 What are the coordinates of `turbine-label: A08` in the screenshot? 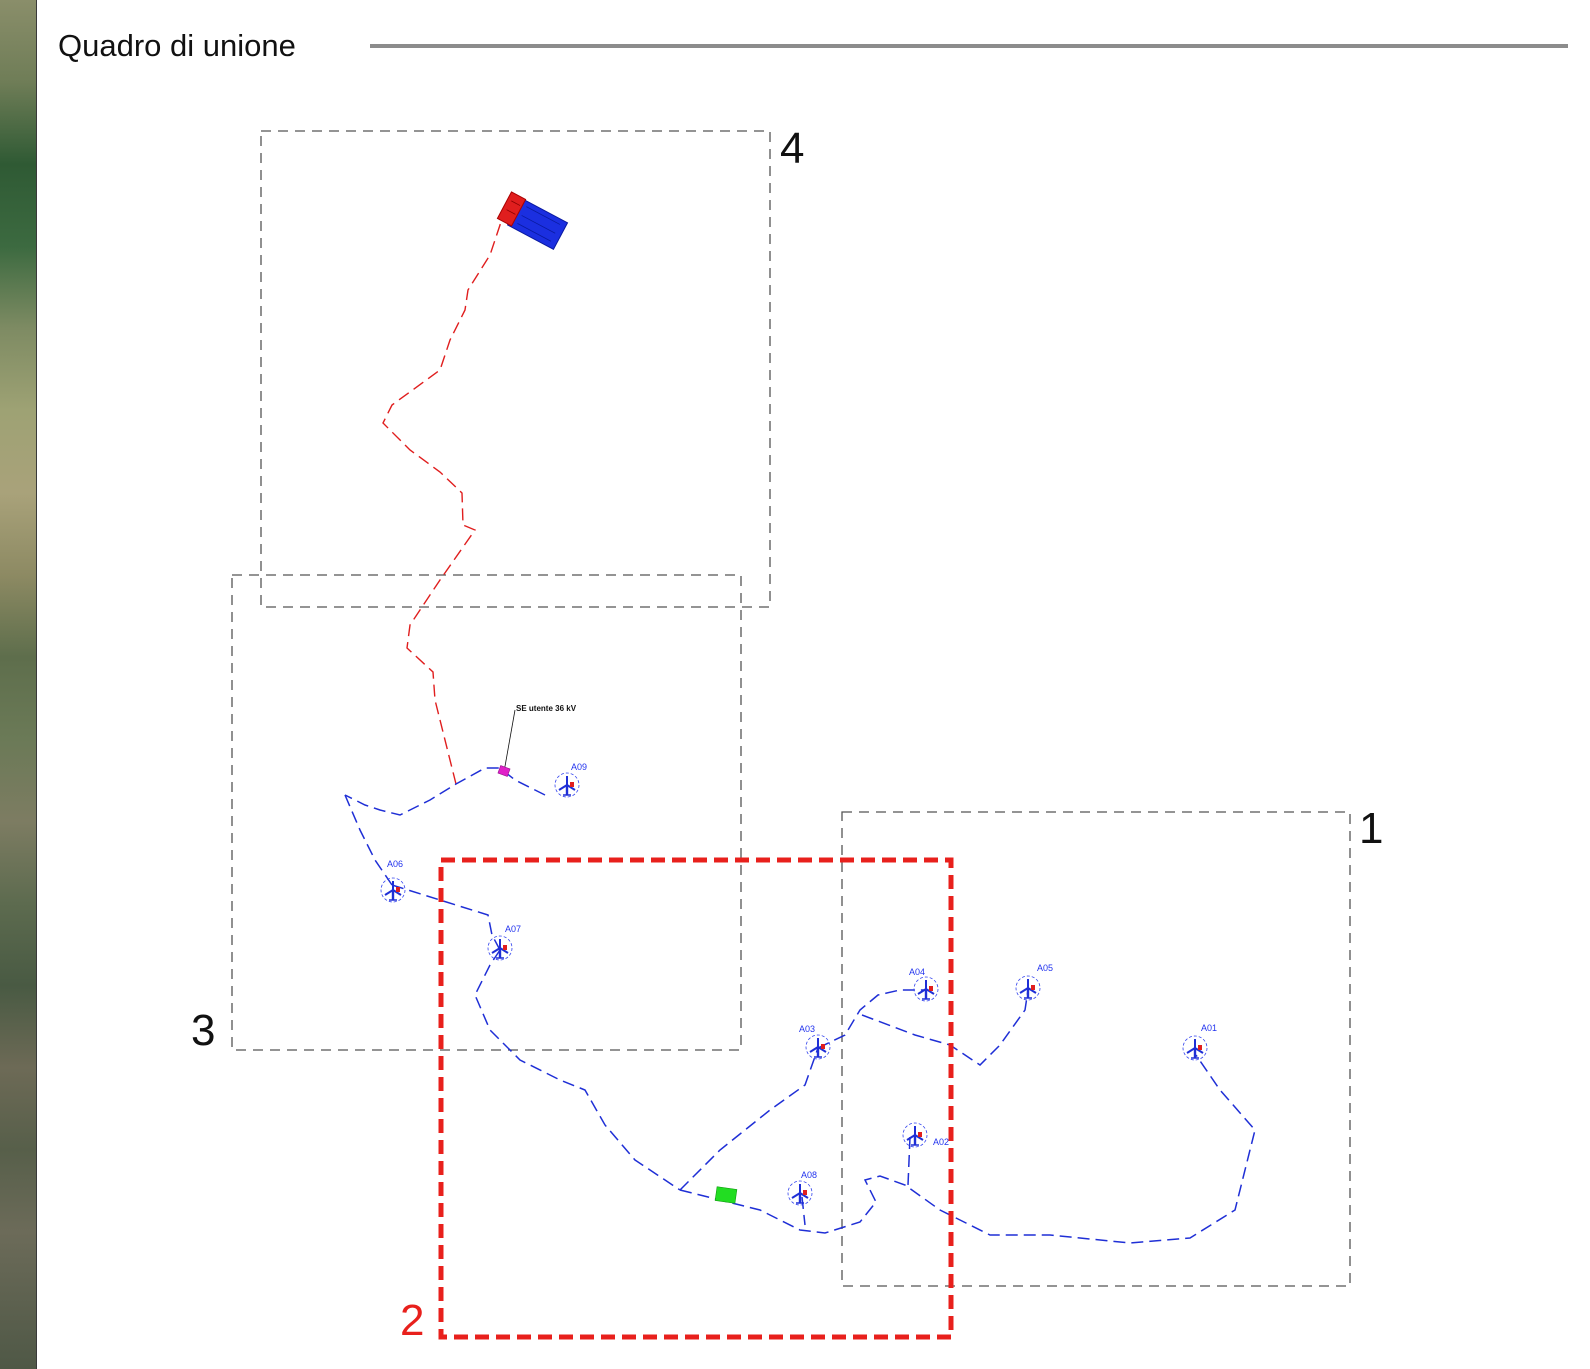 It's located at (809, 1175).